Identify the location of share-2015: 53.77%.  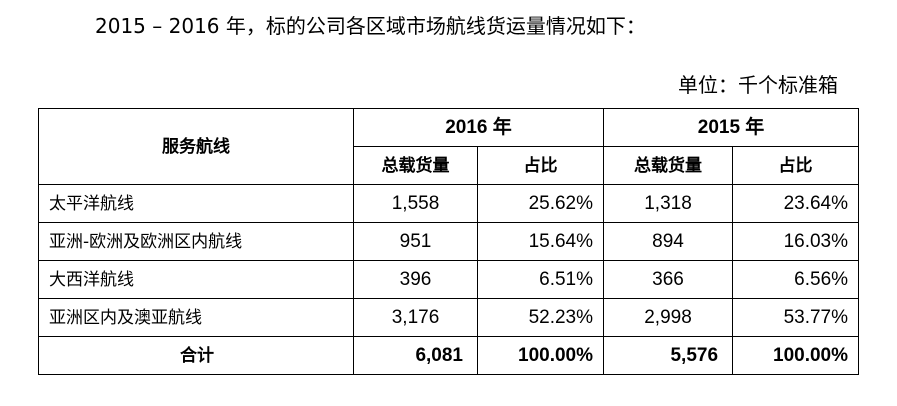
(796, 317).